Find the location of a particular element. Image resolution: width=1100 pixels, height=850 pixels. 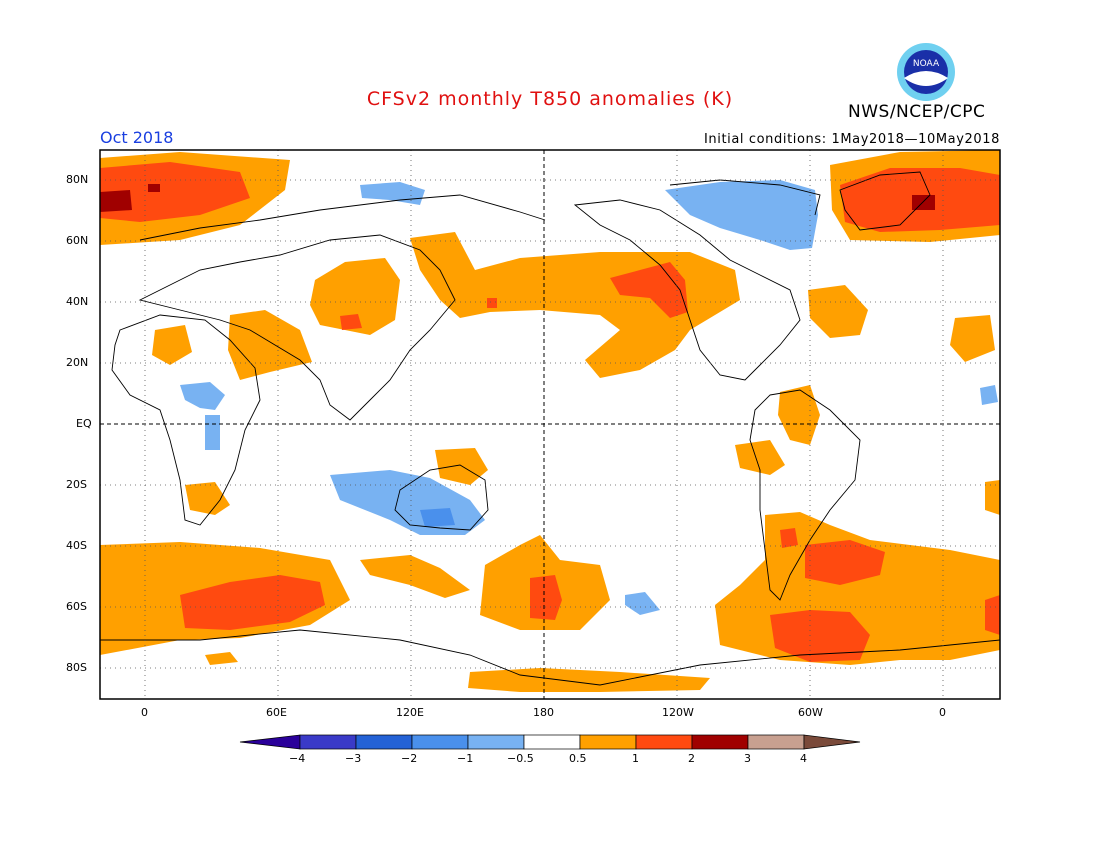

colorbar-label: −4 is located at coordinates (297, 758).